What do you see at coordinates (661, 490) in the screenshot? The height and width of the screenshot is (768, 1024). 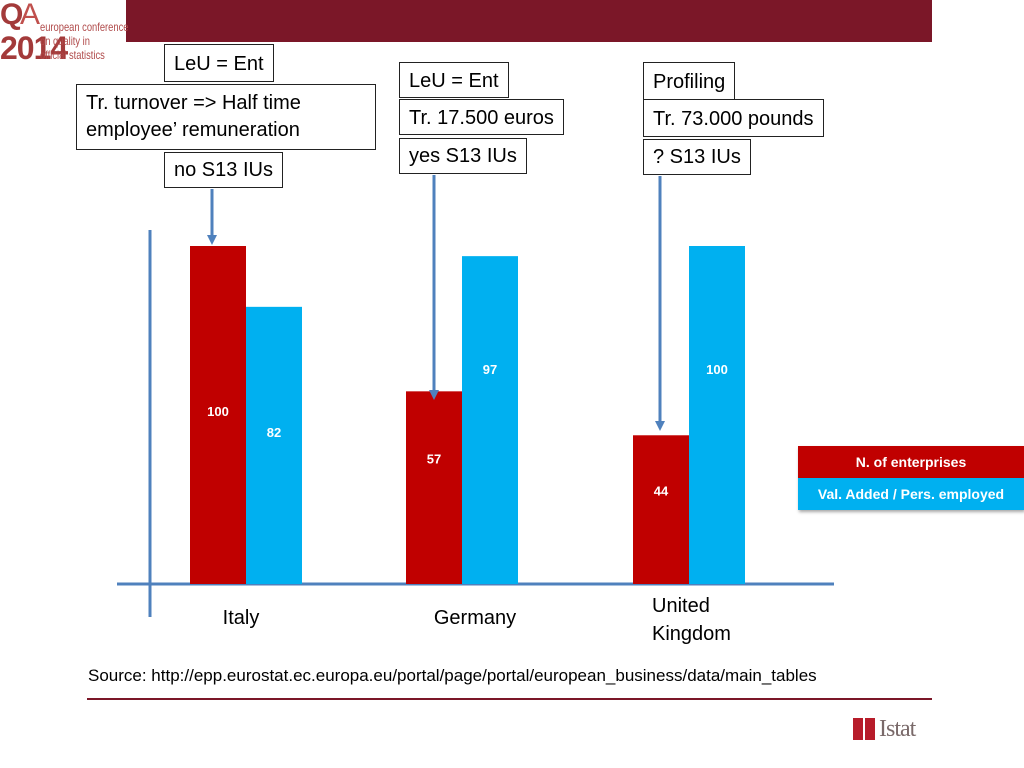 I see `data-label-united-kingdom-series-1: 44` at bounding box center [661, 490].